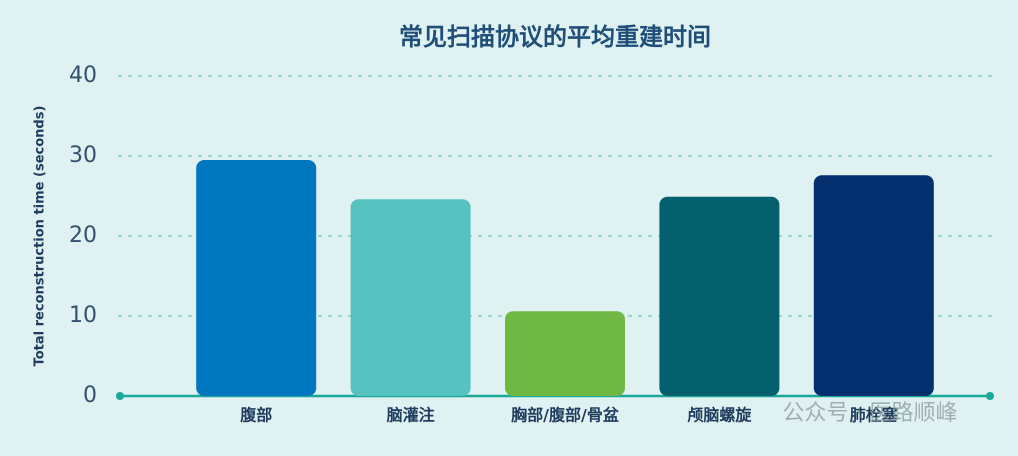 This screenshot has height=456, width=1018. What do you see at coordinates (411, 415) in the screenshot?
I see `x-tick-label: 脑灌注` at bounding box center [411, 415].